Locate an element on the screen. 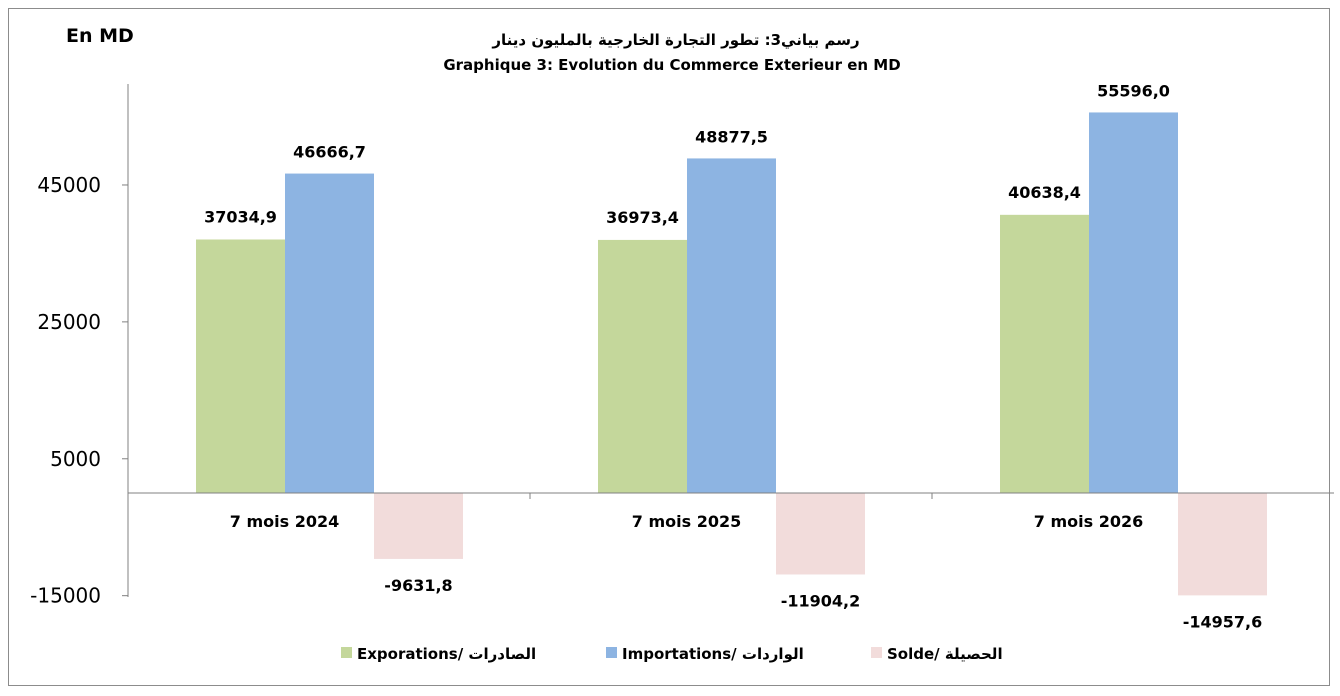 Image resolution: width=1340 pixels, height=696 pixels. legend-label: Exporations/ الصادرات is located at coordinates (446, 654).